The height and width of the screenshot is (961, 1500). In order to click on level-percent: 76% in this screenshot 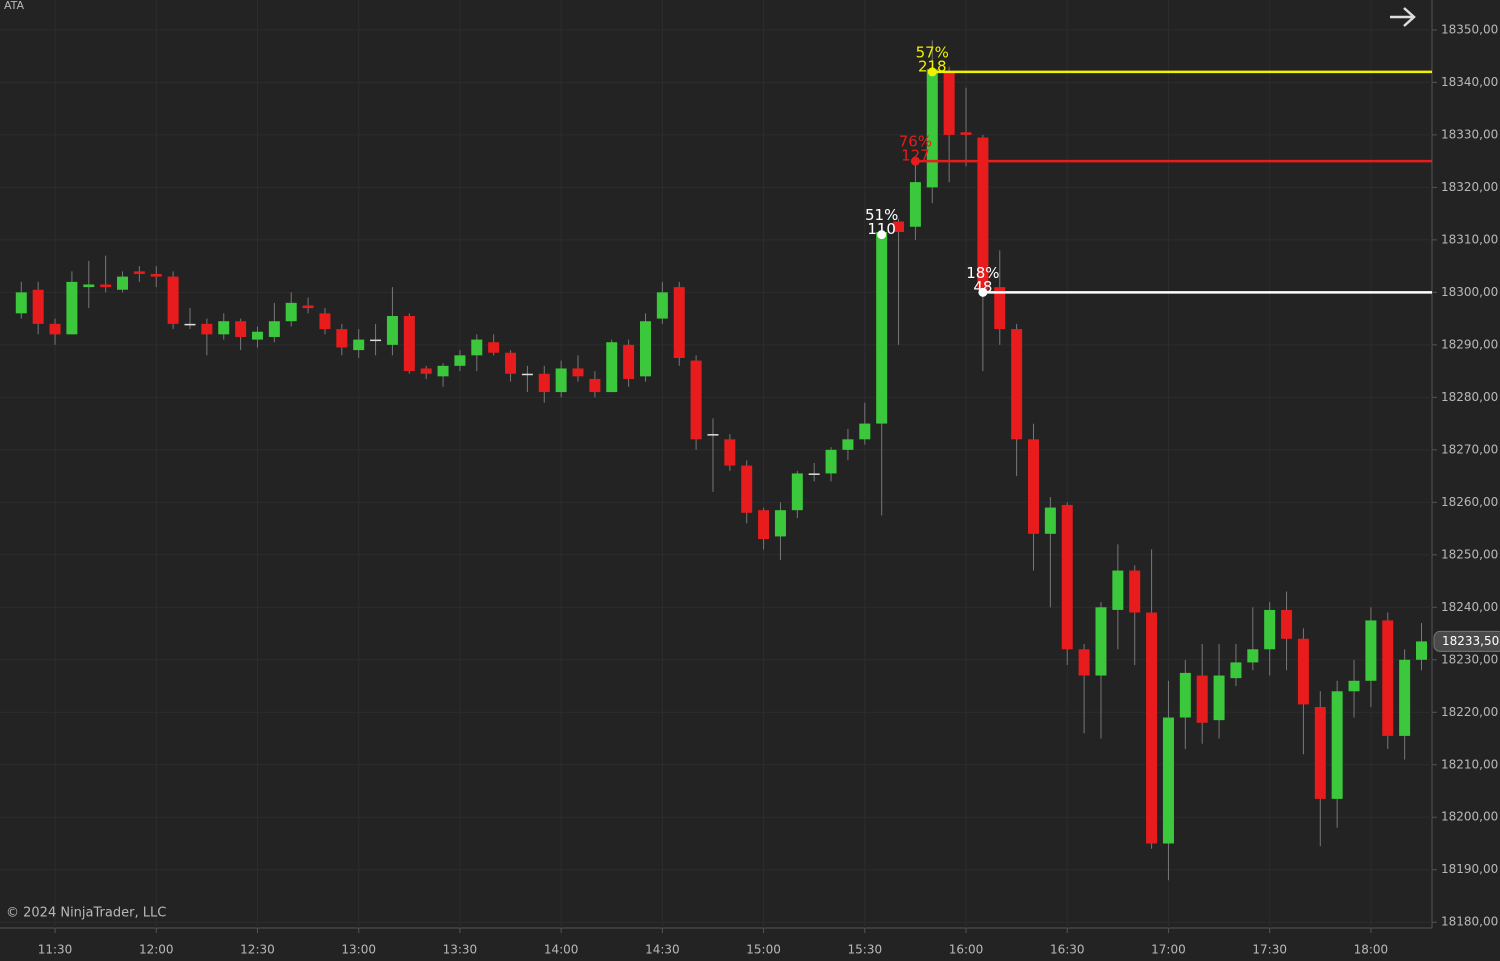, I will do `click(915, 142)`.